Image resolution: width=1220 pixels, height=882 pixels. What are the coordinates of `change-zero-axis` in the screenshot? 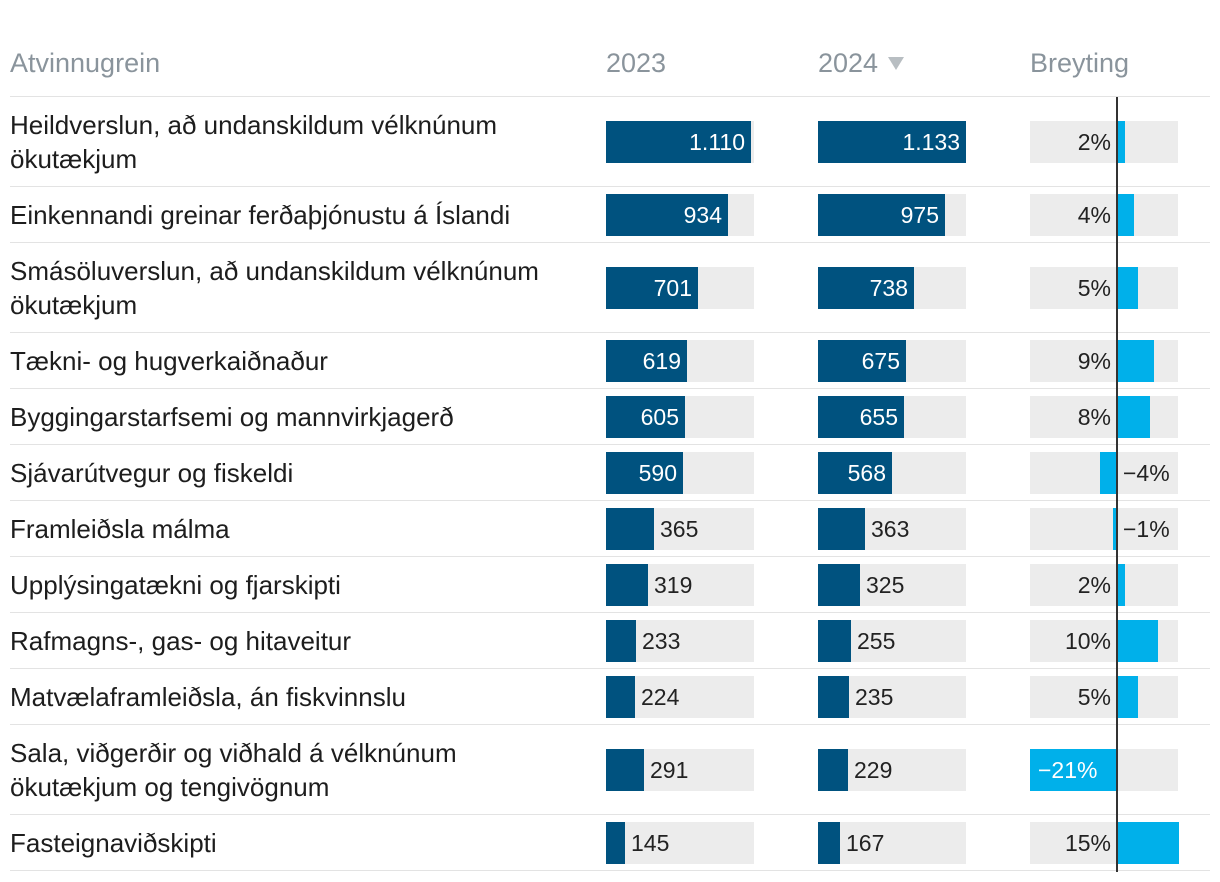 It's located at (1117, 484).